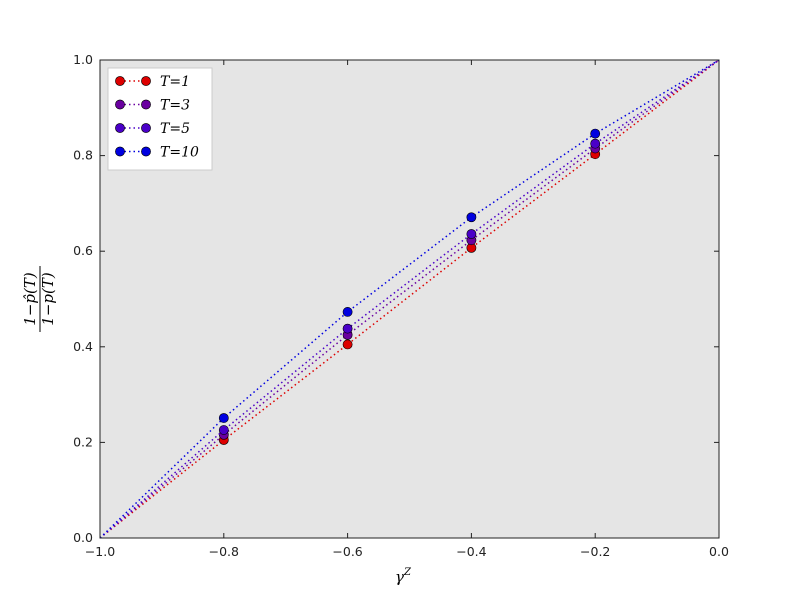 The image size is (800, 599). I want to click on legend-box, so click(160, 119).